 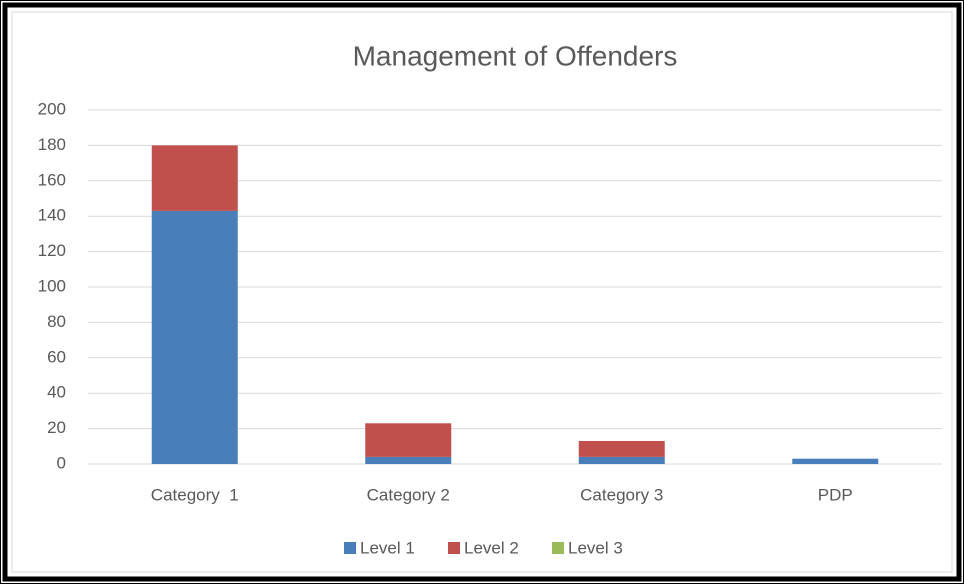 What do you see at coordinates (52, 108) in the screenshot?
I see `y-tick-label: 200` at bounding box center [52, 108].